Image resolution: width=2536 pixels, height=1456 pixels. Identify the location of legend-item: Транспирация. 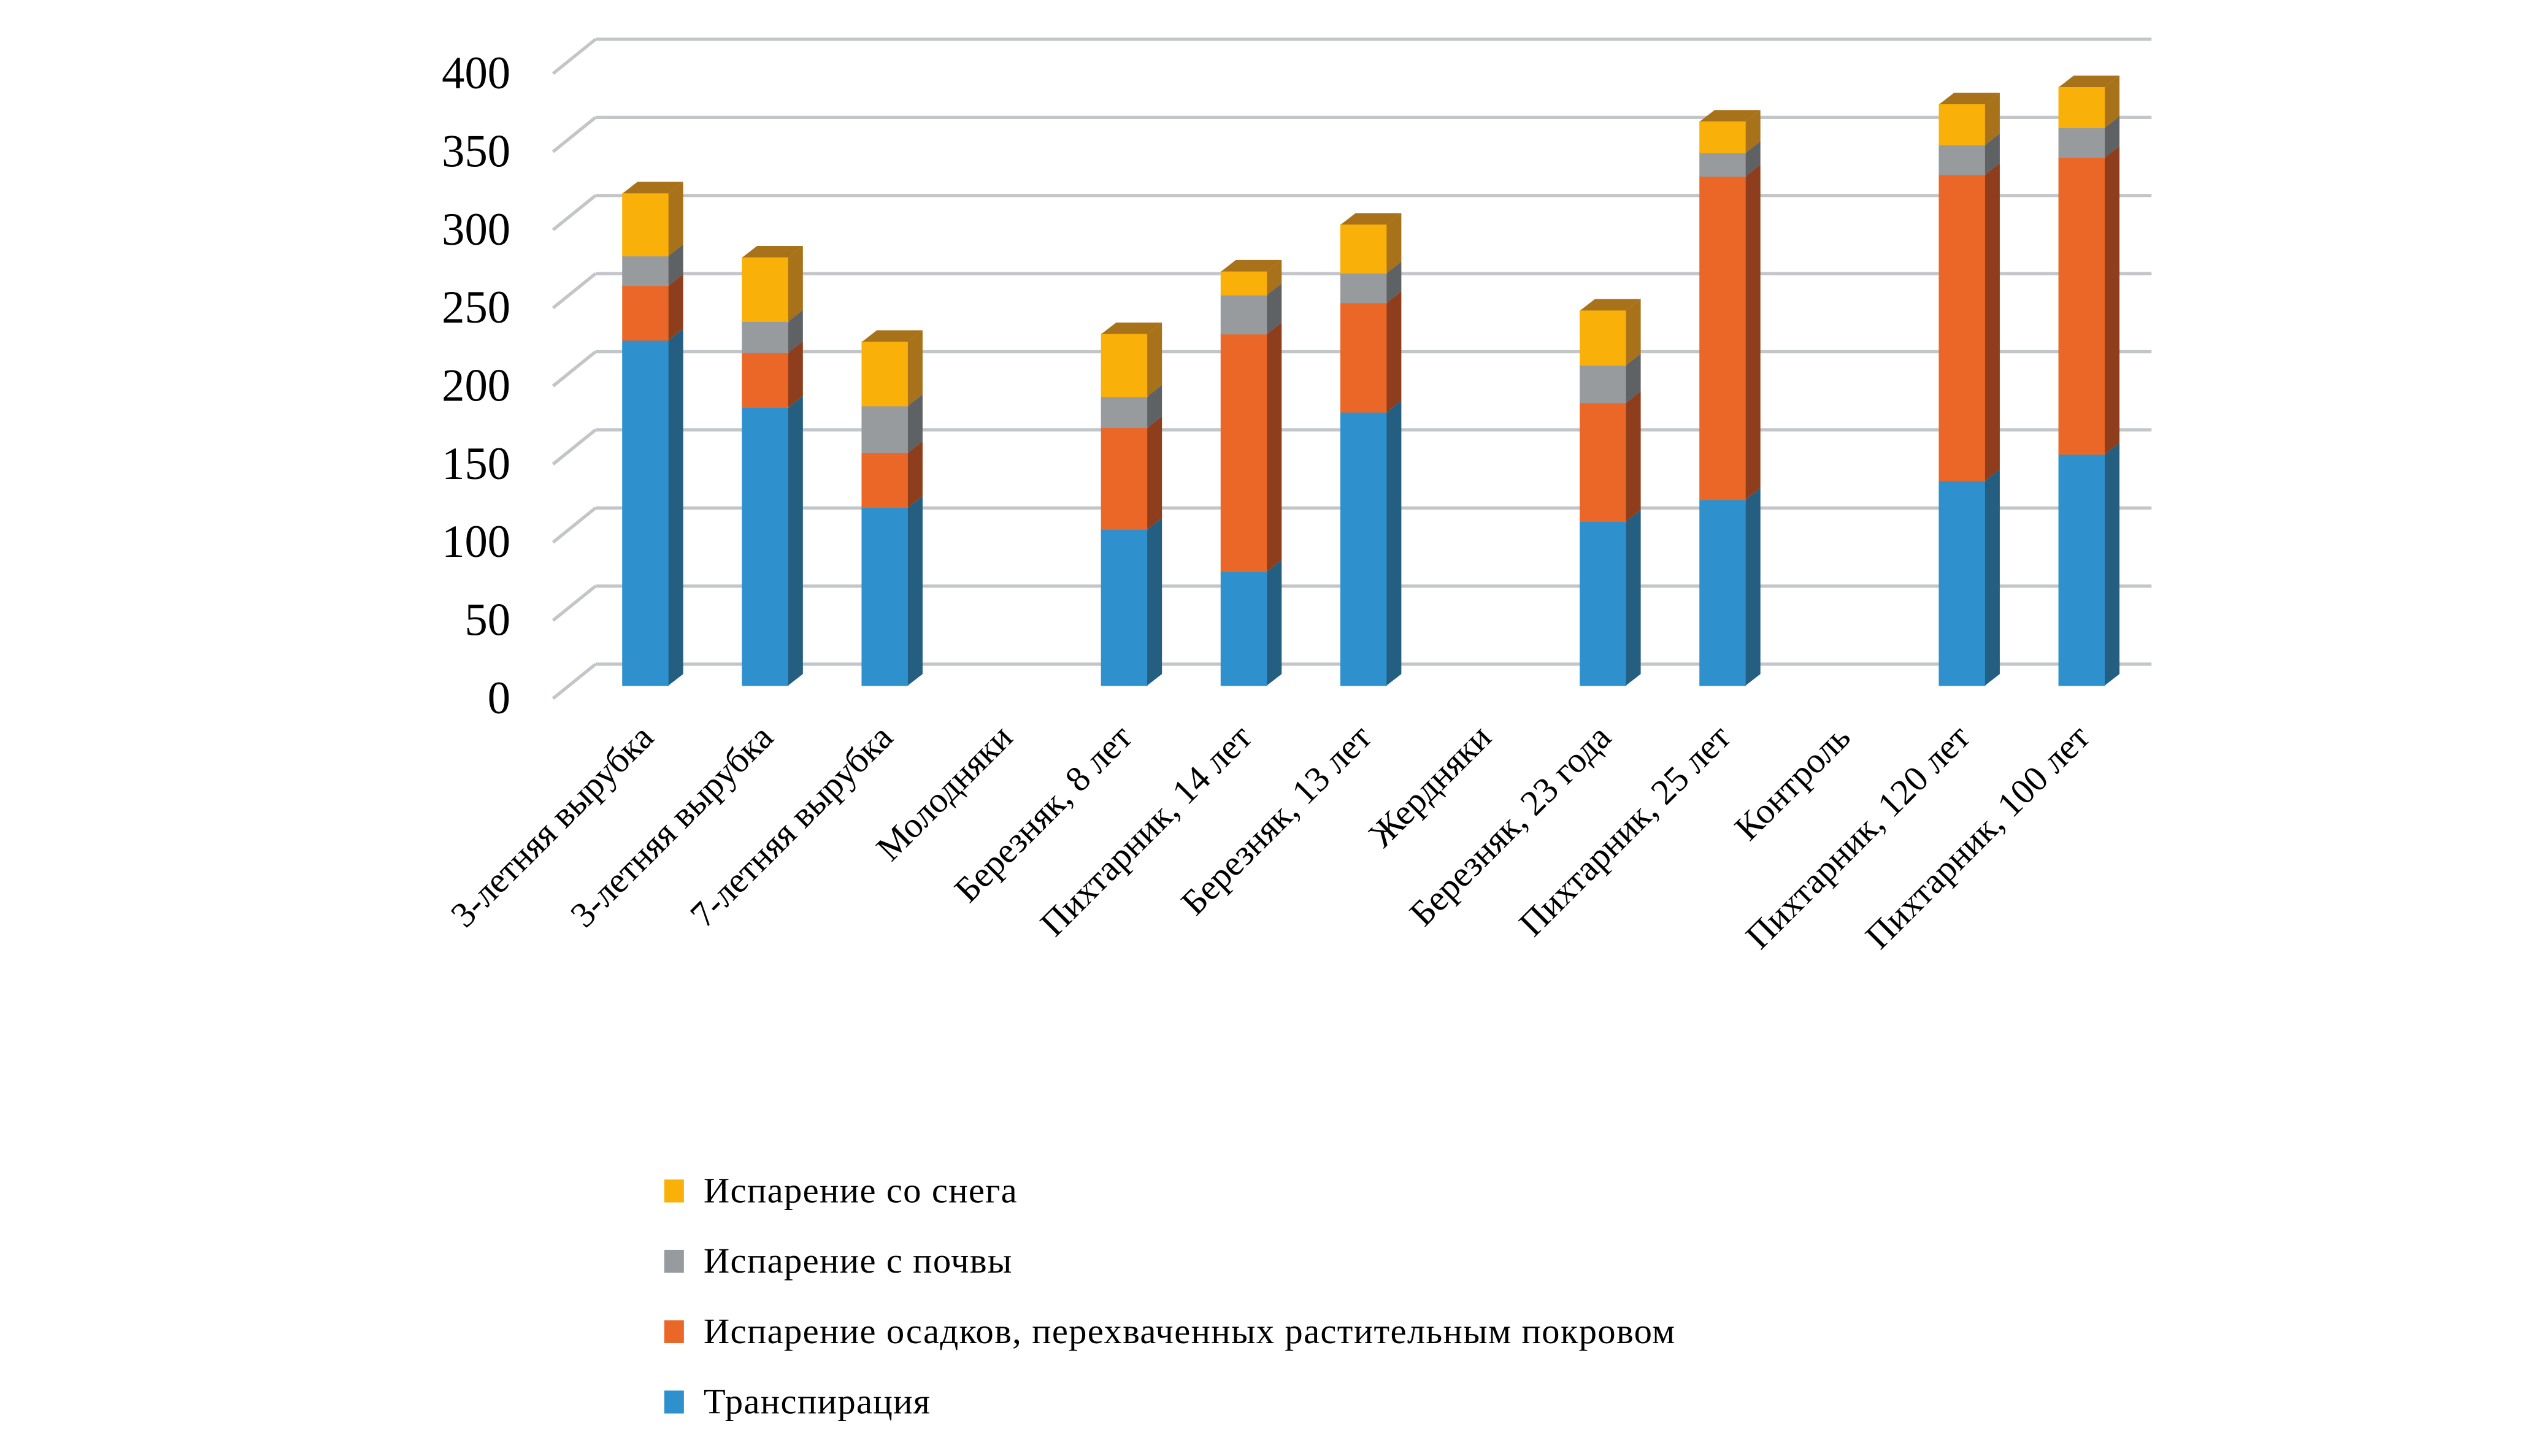
(797, 1402).